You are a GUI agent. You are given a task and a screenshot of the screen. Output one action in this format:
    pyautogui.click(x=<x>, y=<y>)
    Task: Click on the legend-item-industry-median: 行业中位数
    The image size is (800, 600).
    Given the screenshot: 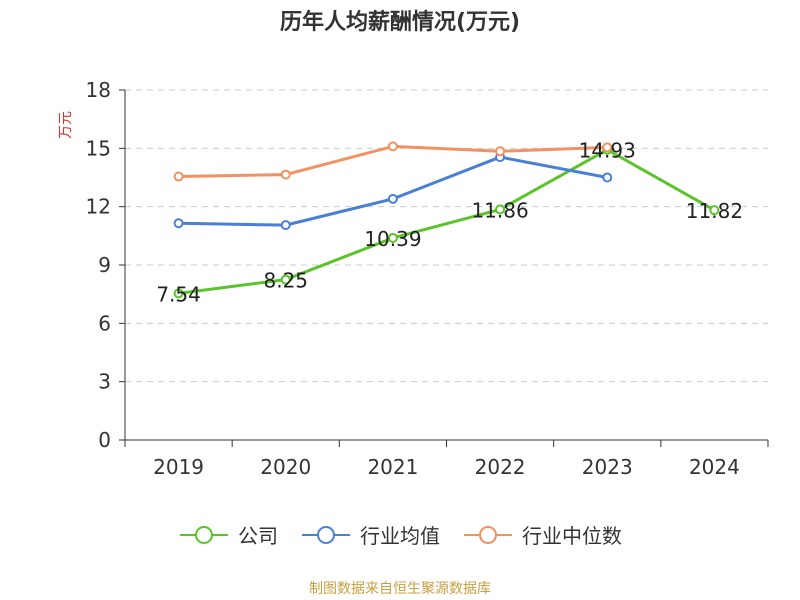 What is the action you would take?
    pyautogui.click(x=542, y=534)
    